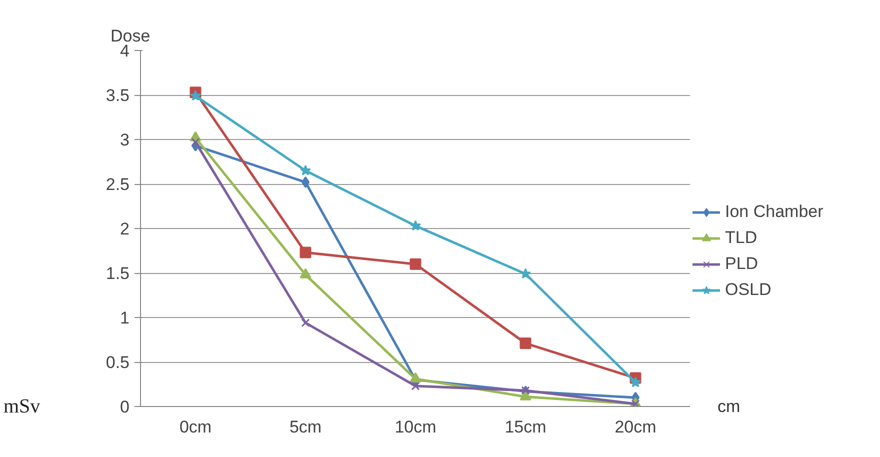 This screenshot has height=457, width=880. Describe the element at coordinates (125, 140) in the screenshot. I see `y-tick-label: 3` at that location.